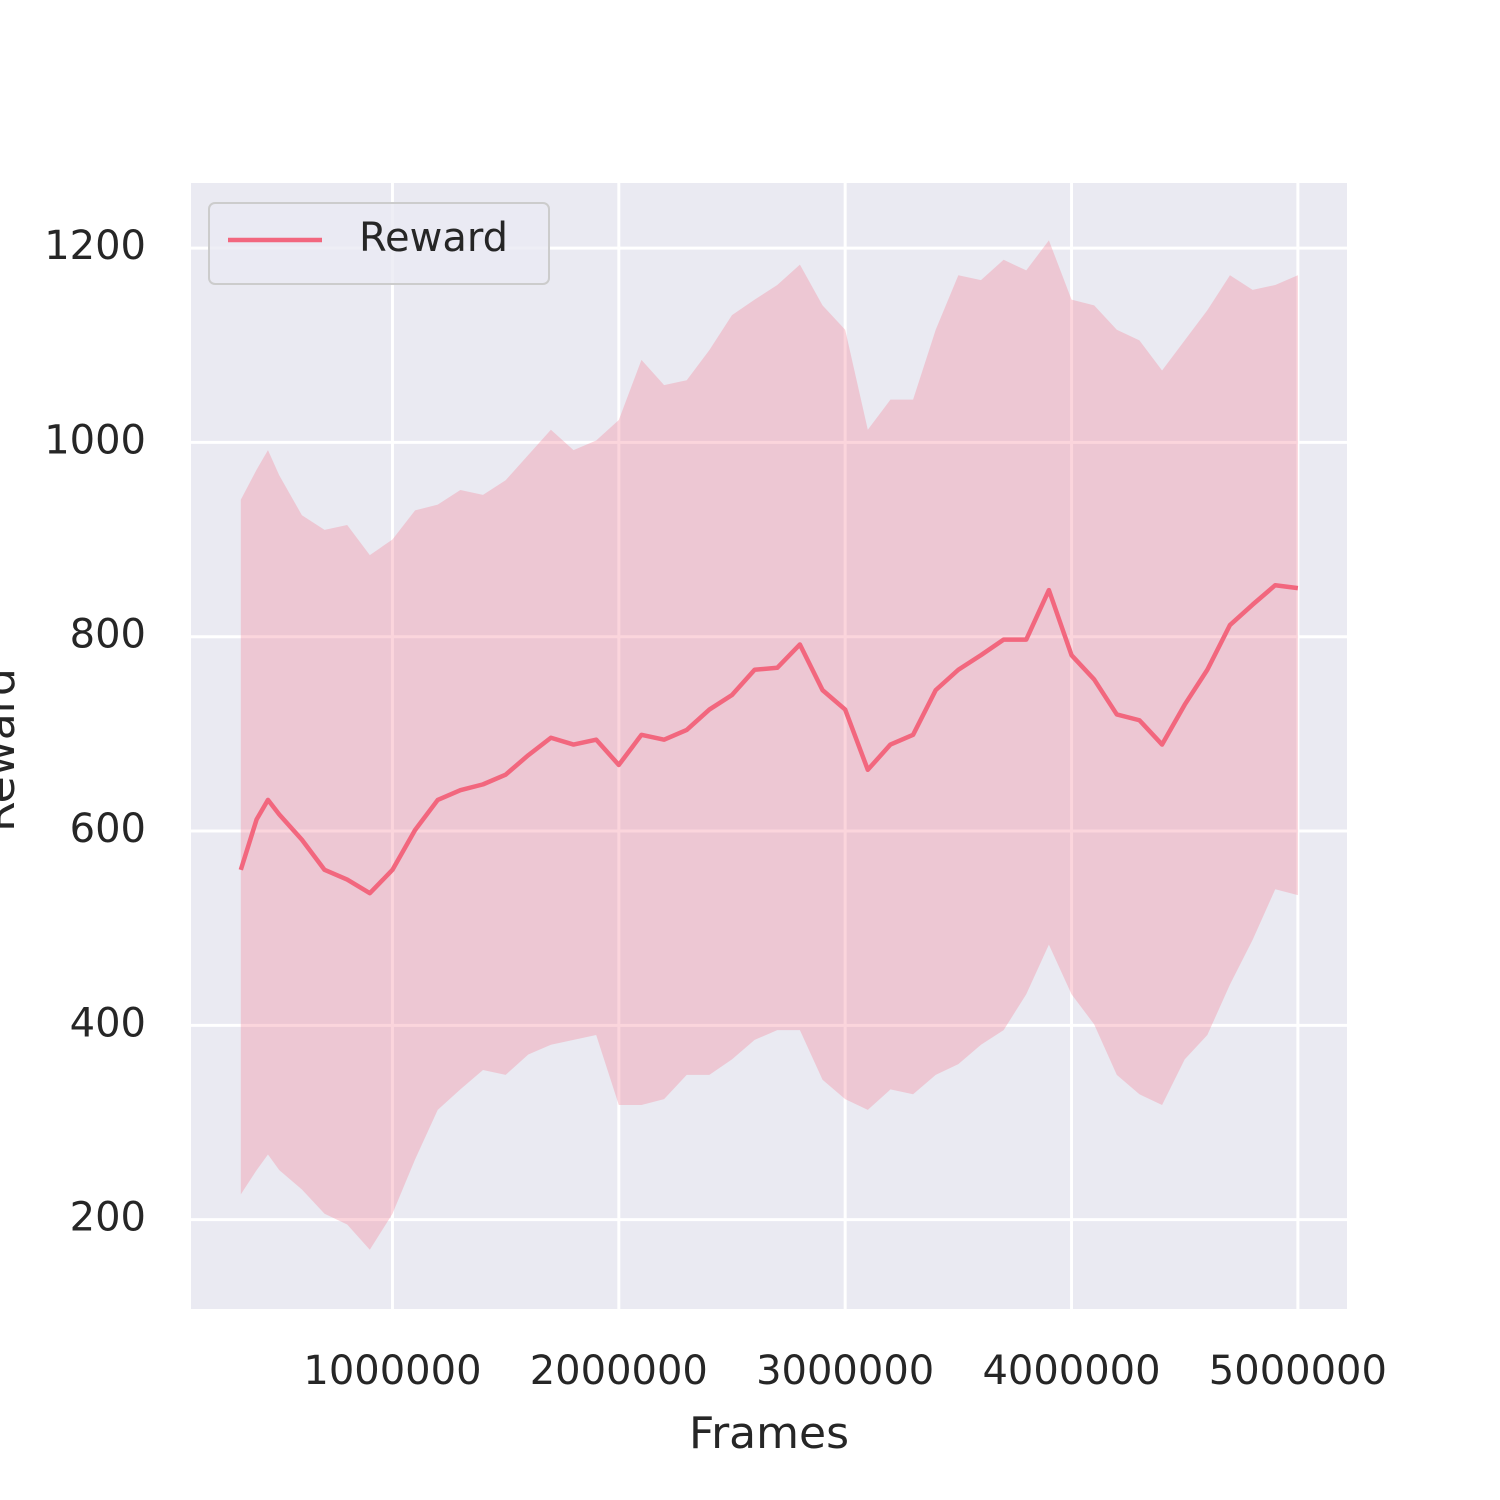  Describe the element at coordinates (845, 1371) in the screenshot. I see `x-tick-label: 3000000` at that location.